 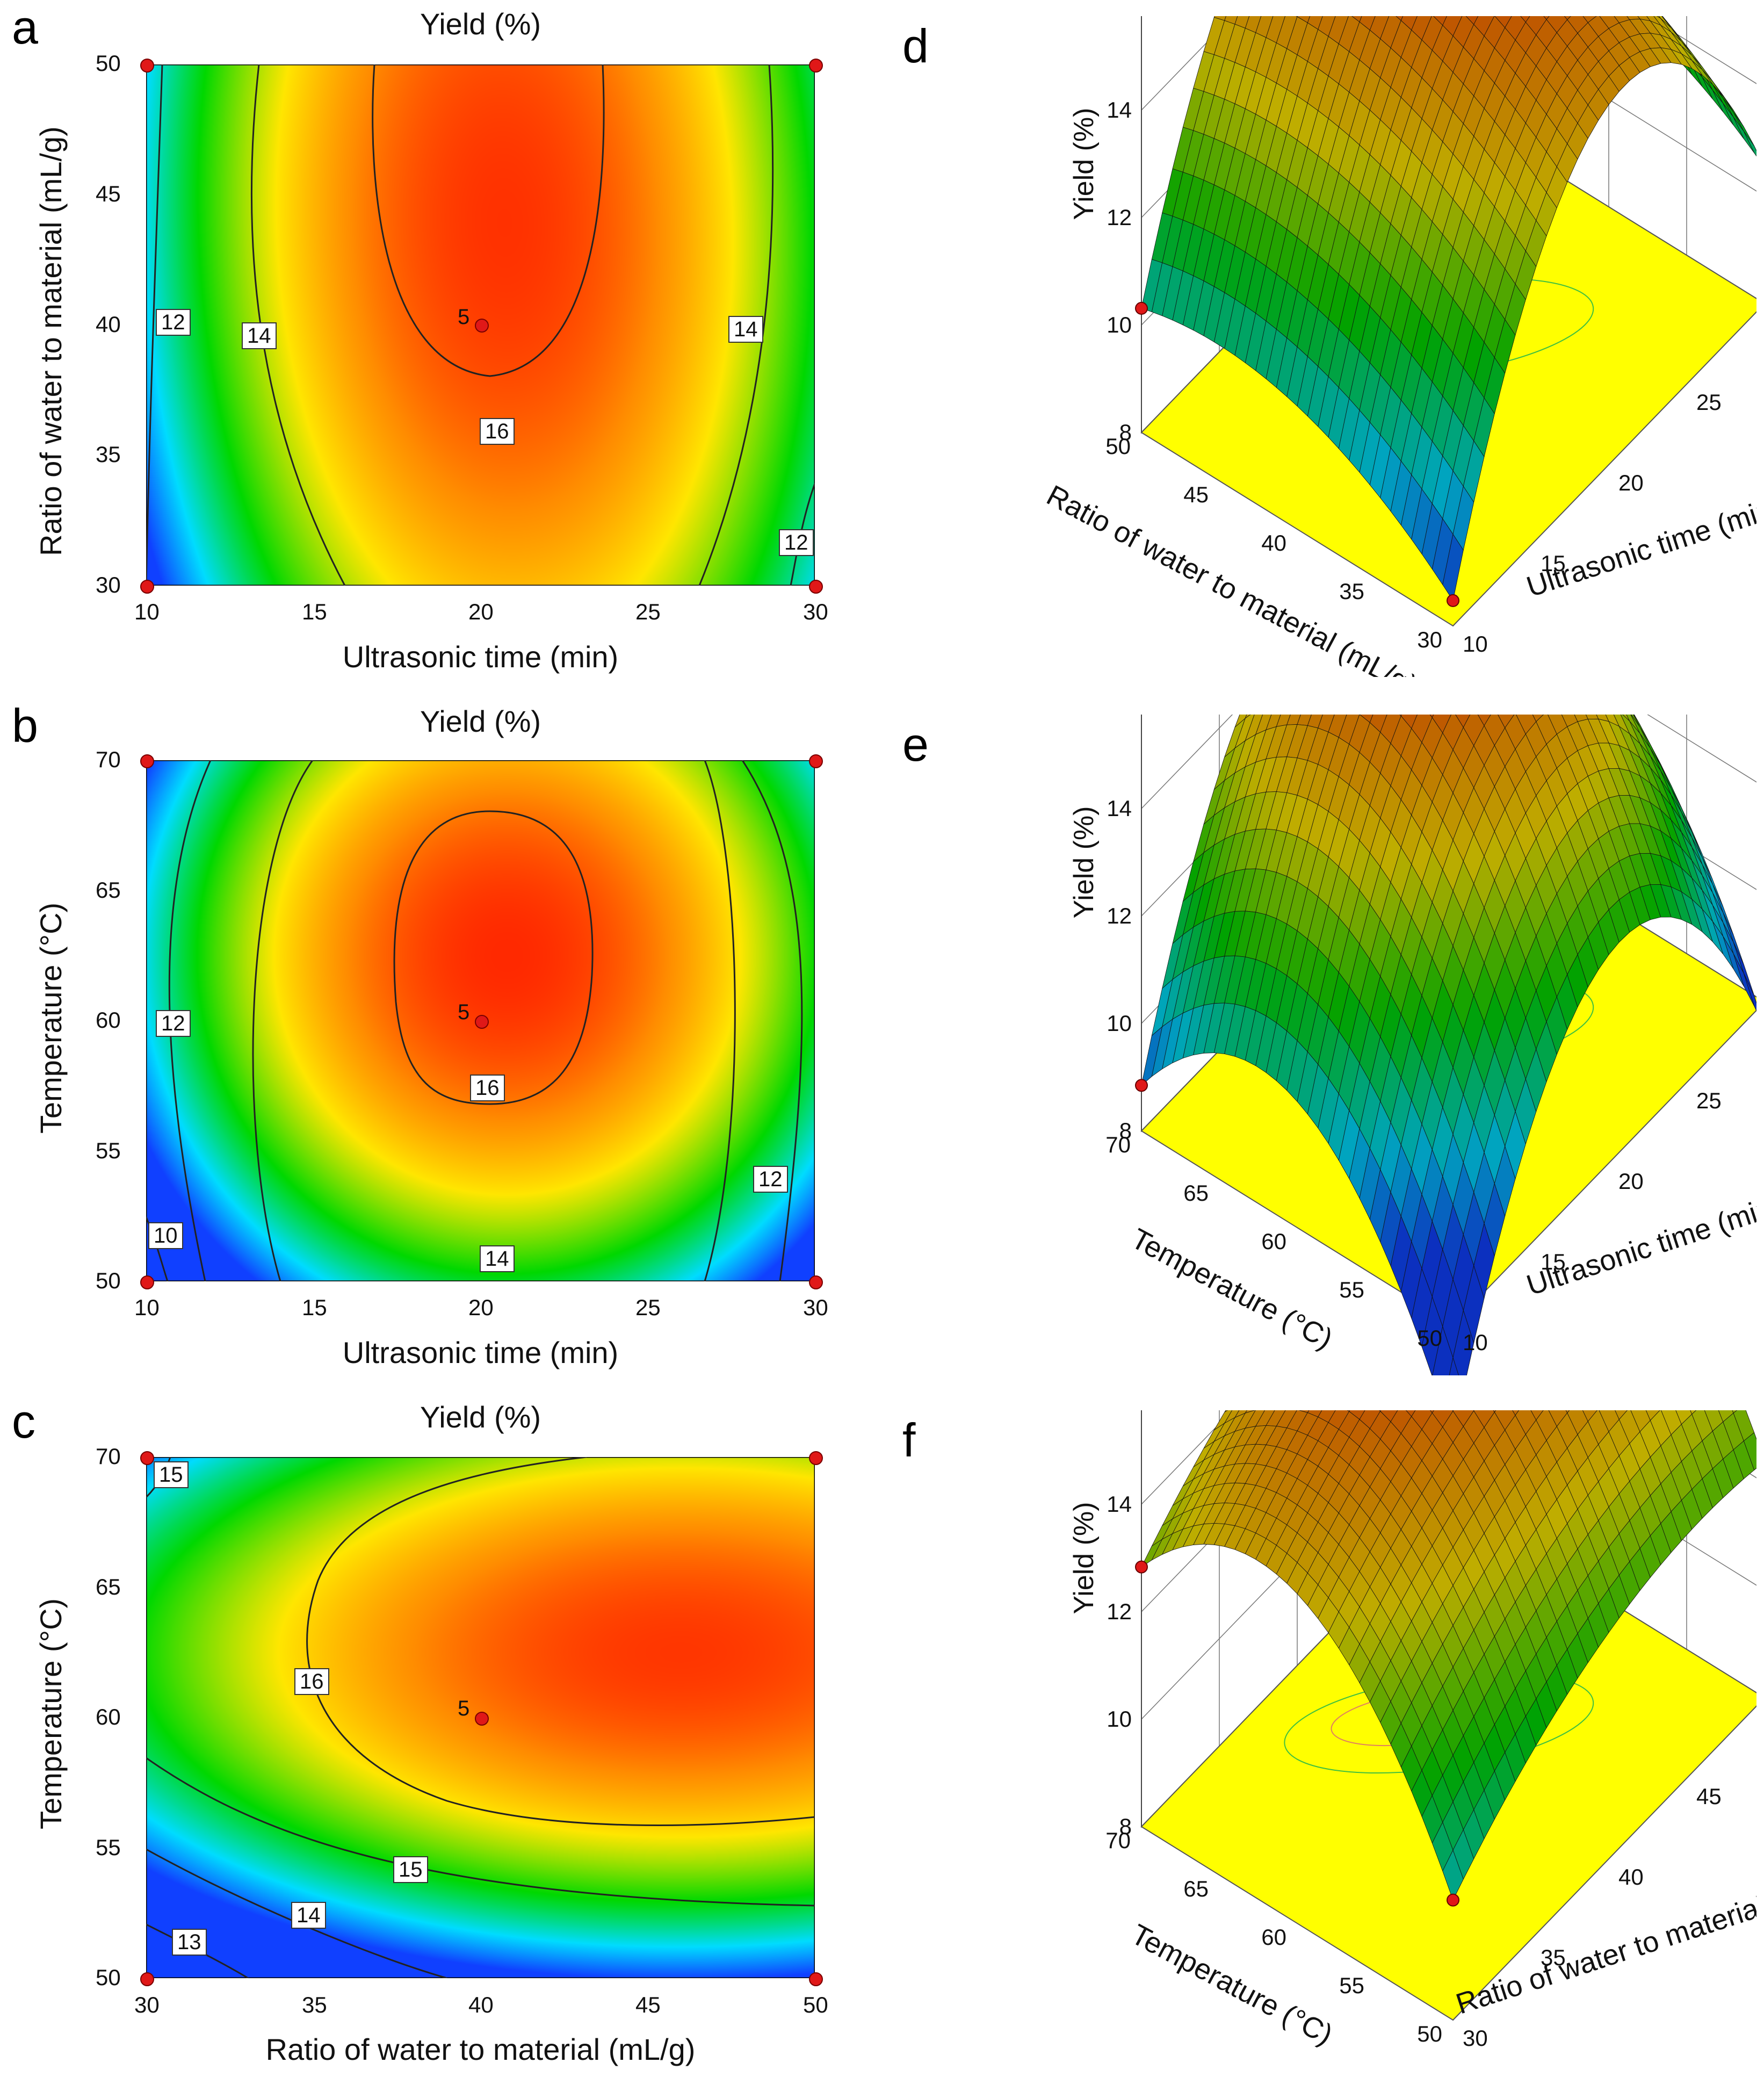 I want to click on contour-a-ytick: 50, so click(x=109, y=63).